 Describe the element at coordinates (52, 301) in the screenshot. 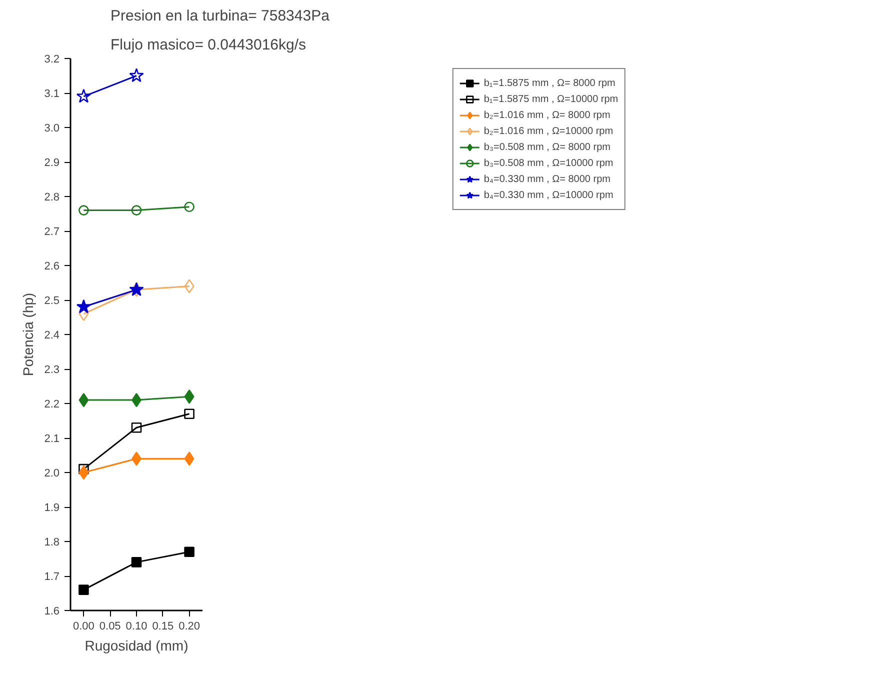

I see `y-tick-label: 2.5` at that location.